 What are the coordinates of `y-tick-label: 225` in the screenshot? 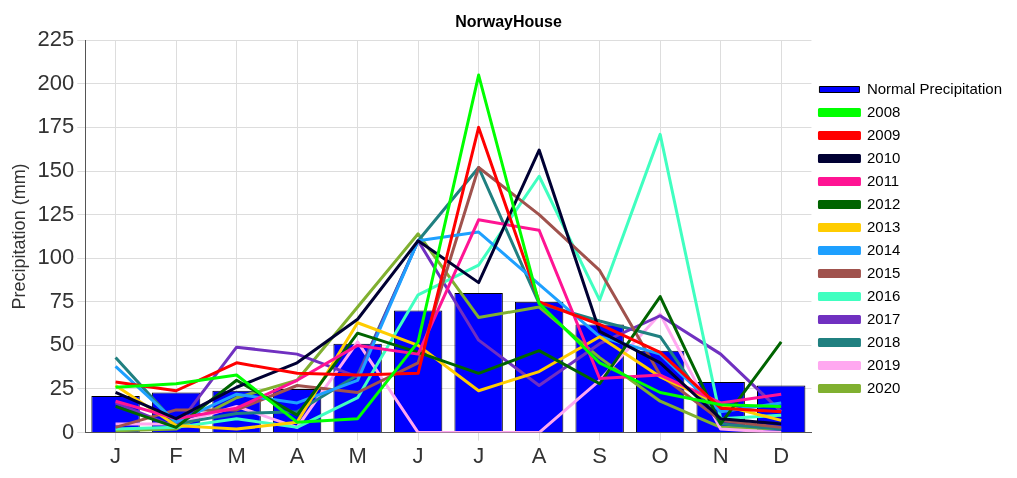 It's located at (56, 39).